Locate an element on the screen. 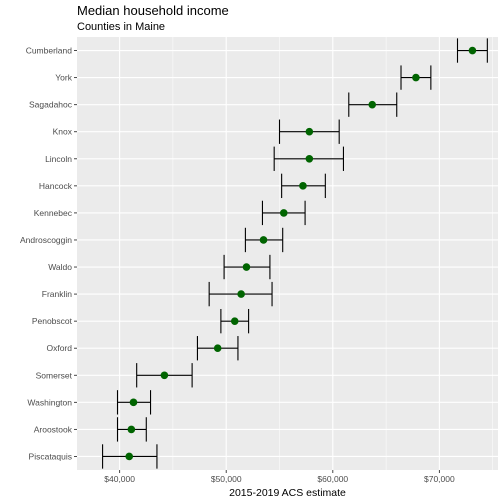 This screenshot has width=504, height=504. chart-subtitle: Counties in Maine is located at coordinates (121, 27).